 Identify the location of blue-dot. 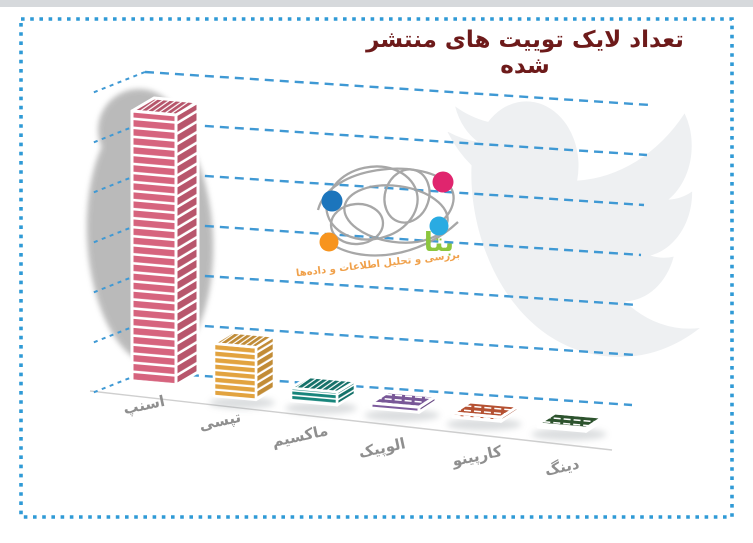
(332, 201).